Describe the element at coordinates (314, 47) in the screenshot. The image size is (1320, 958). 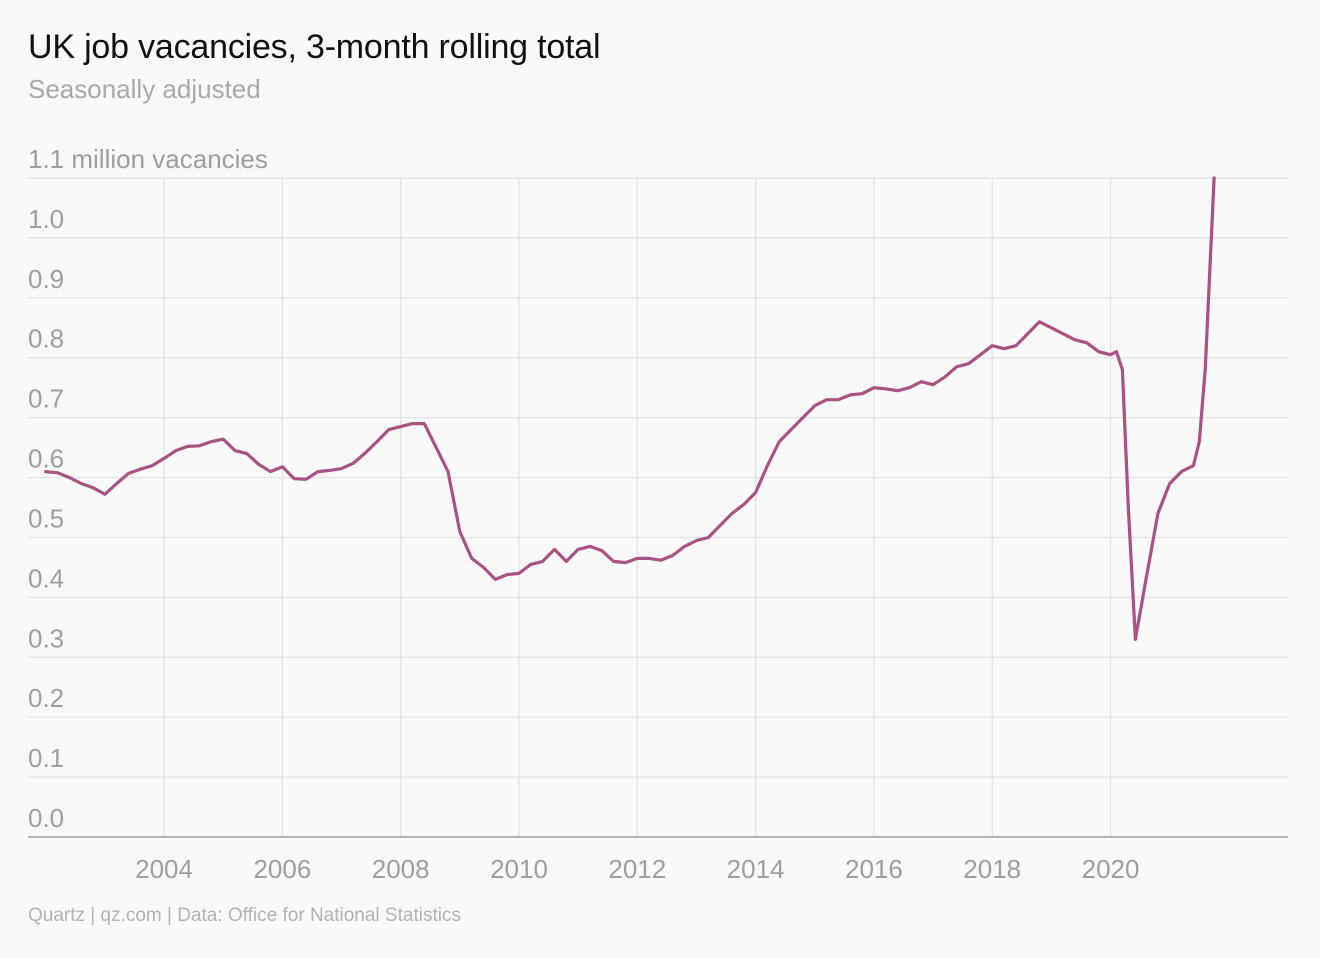
I see `chart-title: UK job vacancies, 3-month rolling total` at that location.